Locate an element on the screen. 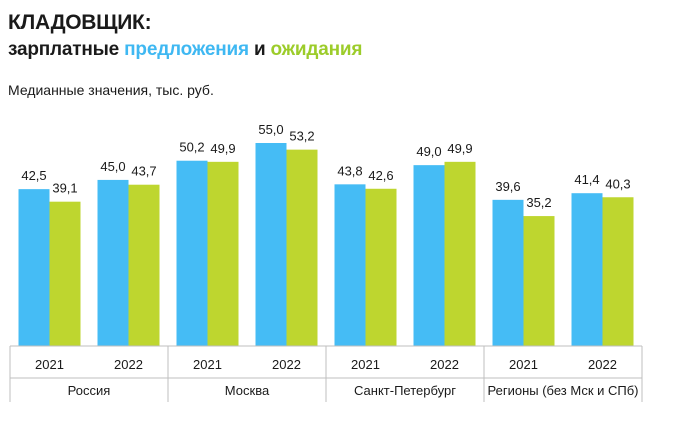 This screenshot has height=435, width=700. group-label: Москва is located at coordinates (247, 390).